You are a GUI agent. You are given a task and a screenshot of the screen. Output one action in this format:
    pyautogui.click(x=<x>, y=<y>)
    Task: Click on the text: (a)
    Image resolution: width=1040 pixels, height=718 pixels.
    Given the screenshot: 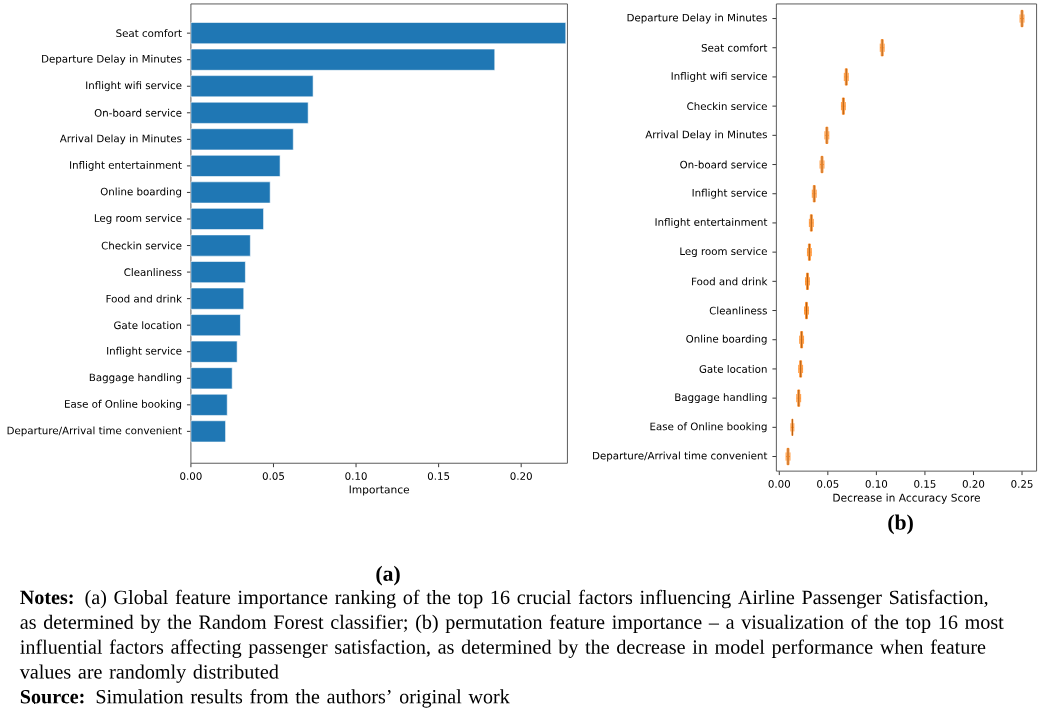 What is the action you would take?
    pyautogui.click(x=388, y=576)
    